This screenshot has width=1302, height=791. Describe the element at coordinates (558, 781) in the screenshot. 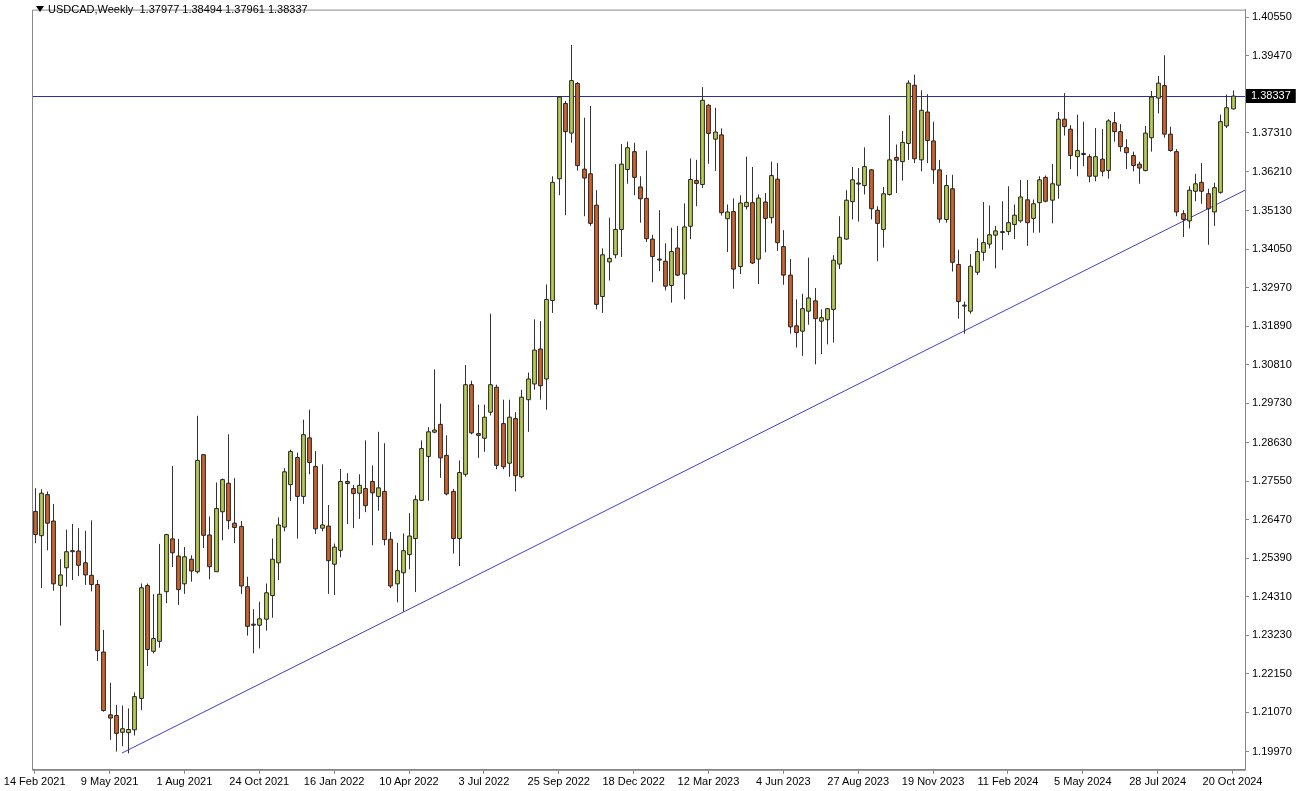

I see `x-tick-label: 25 Sep 2022` at that location.